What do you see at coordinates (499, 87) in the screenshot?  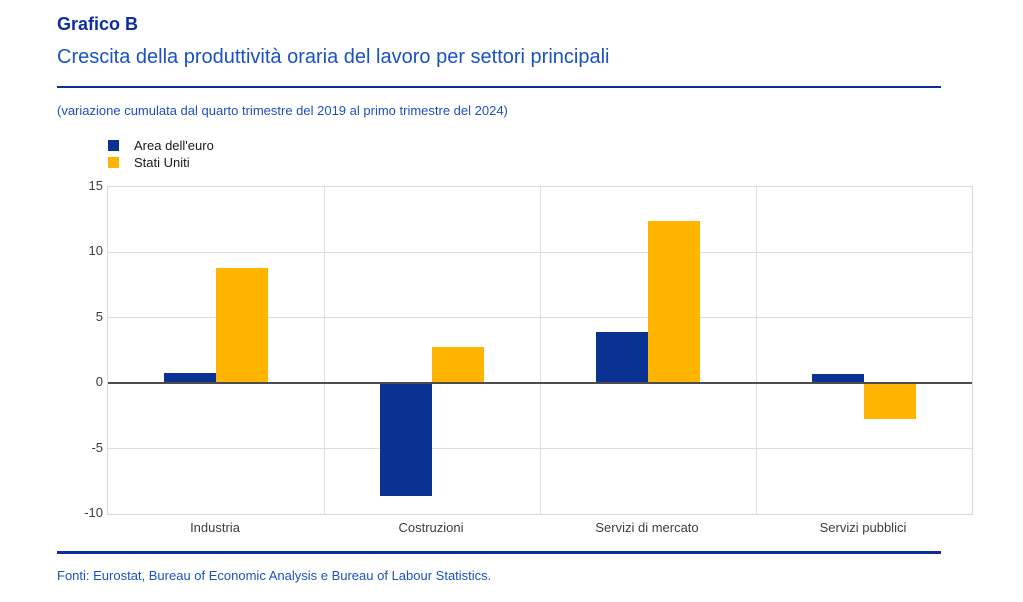 I see `header-rule` at bounding box center [499, 87].